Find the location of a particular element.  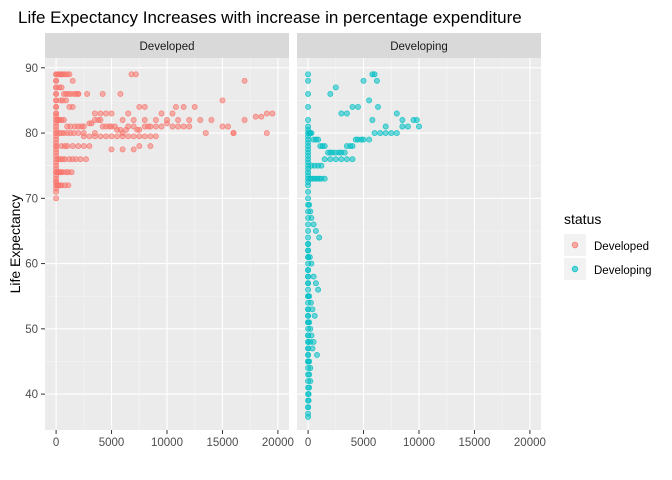

legend-label-developing: Developing is located at coordinates (623, 271).